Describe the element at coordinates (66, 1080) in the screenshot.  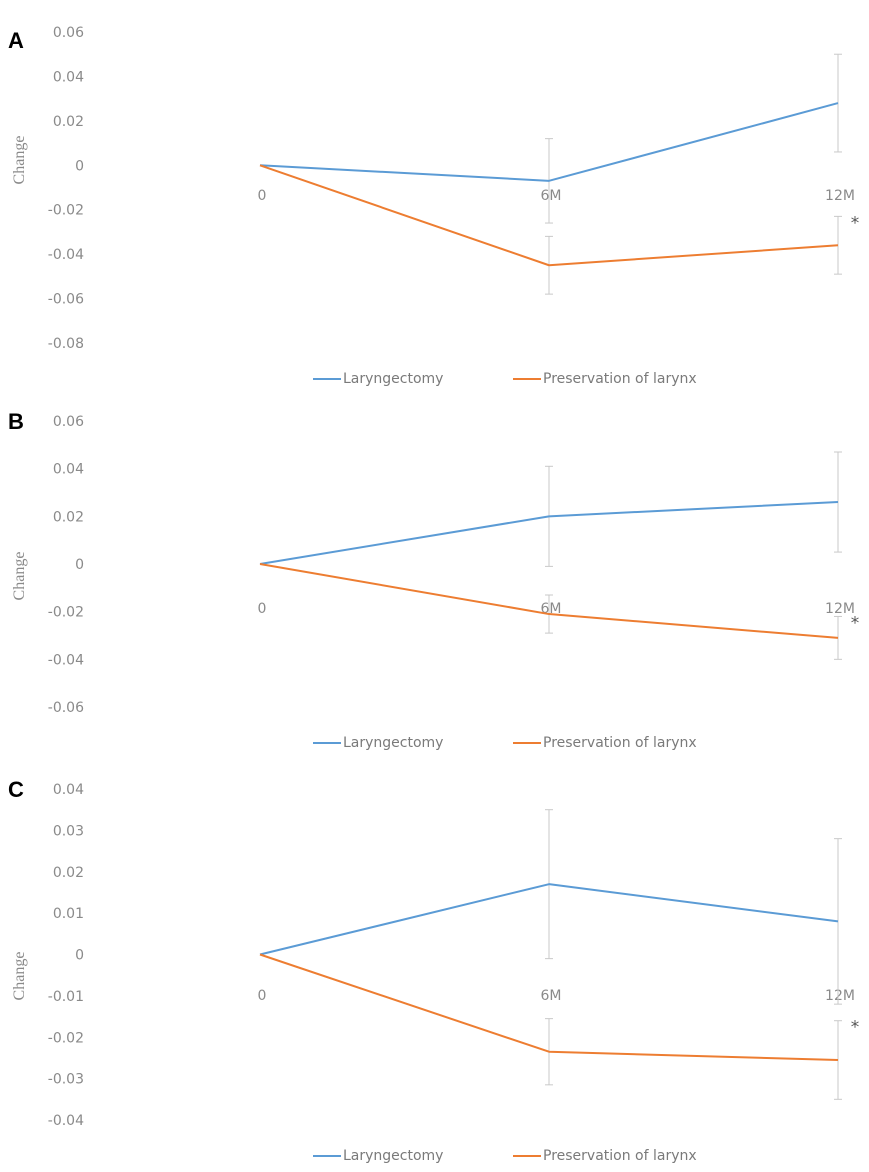
I see `y-tick-label: -0.03` at that location.